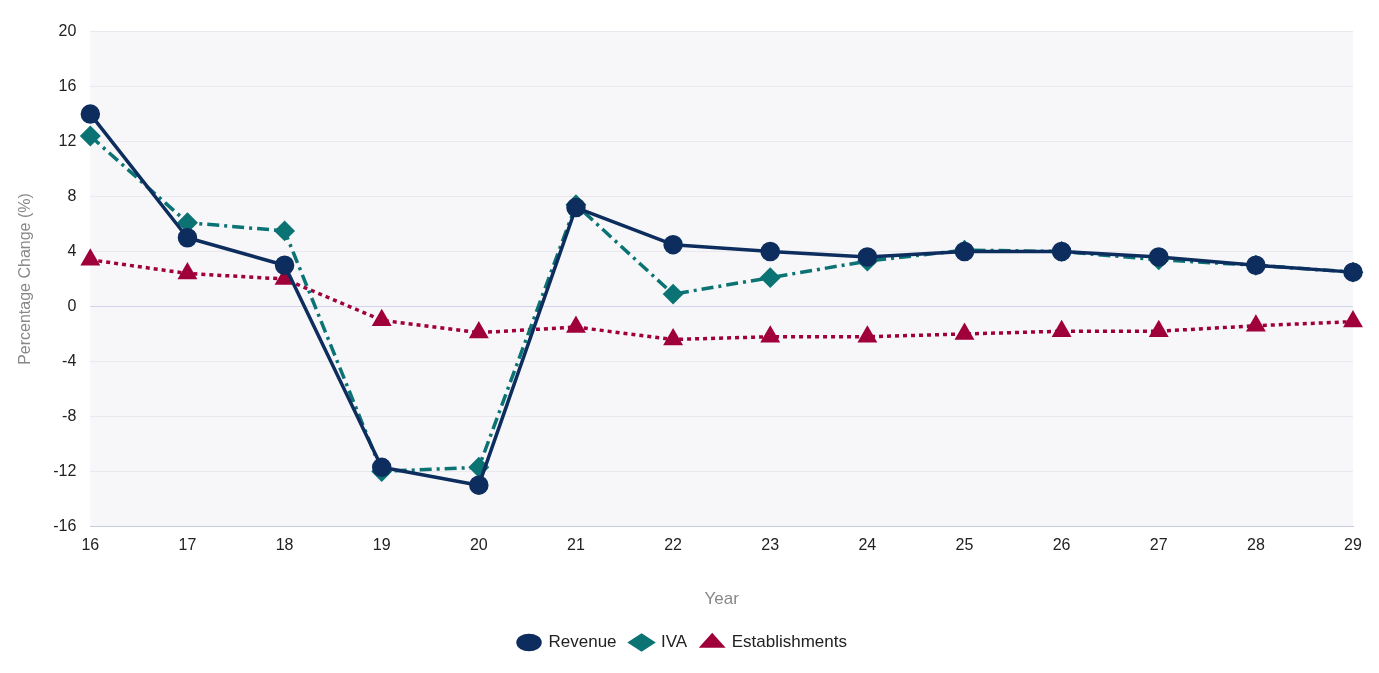 The image size is (1379, 673). I want to click on x-tick-label: 21, so click(576, 545).